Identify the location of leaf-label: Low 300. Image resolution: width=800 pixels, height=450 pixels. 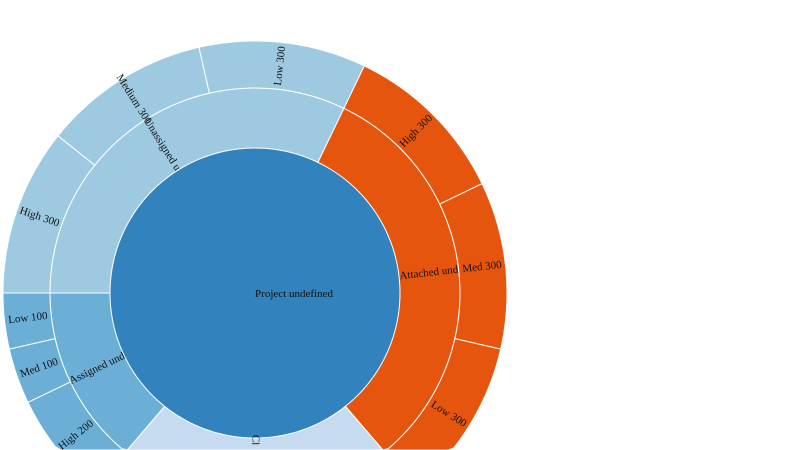
(280, 65).